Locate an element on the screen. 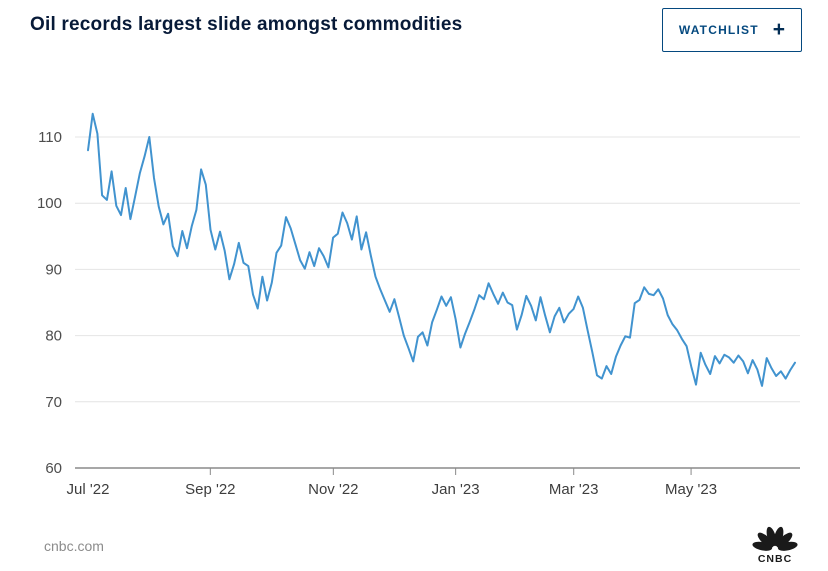 This screenshot has width=828, height=571. x-tick-label: Sep '22 is located at coordinates (210, 489).